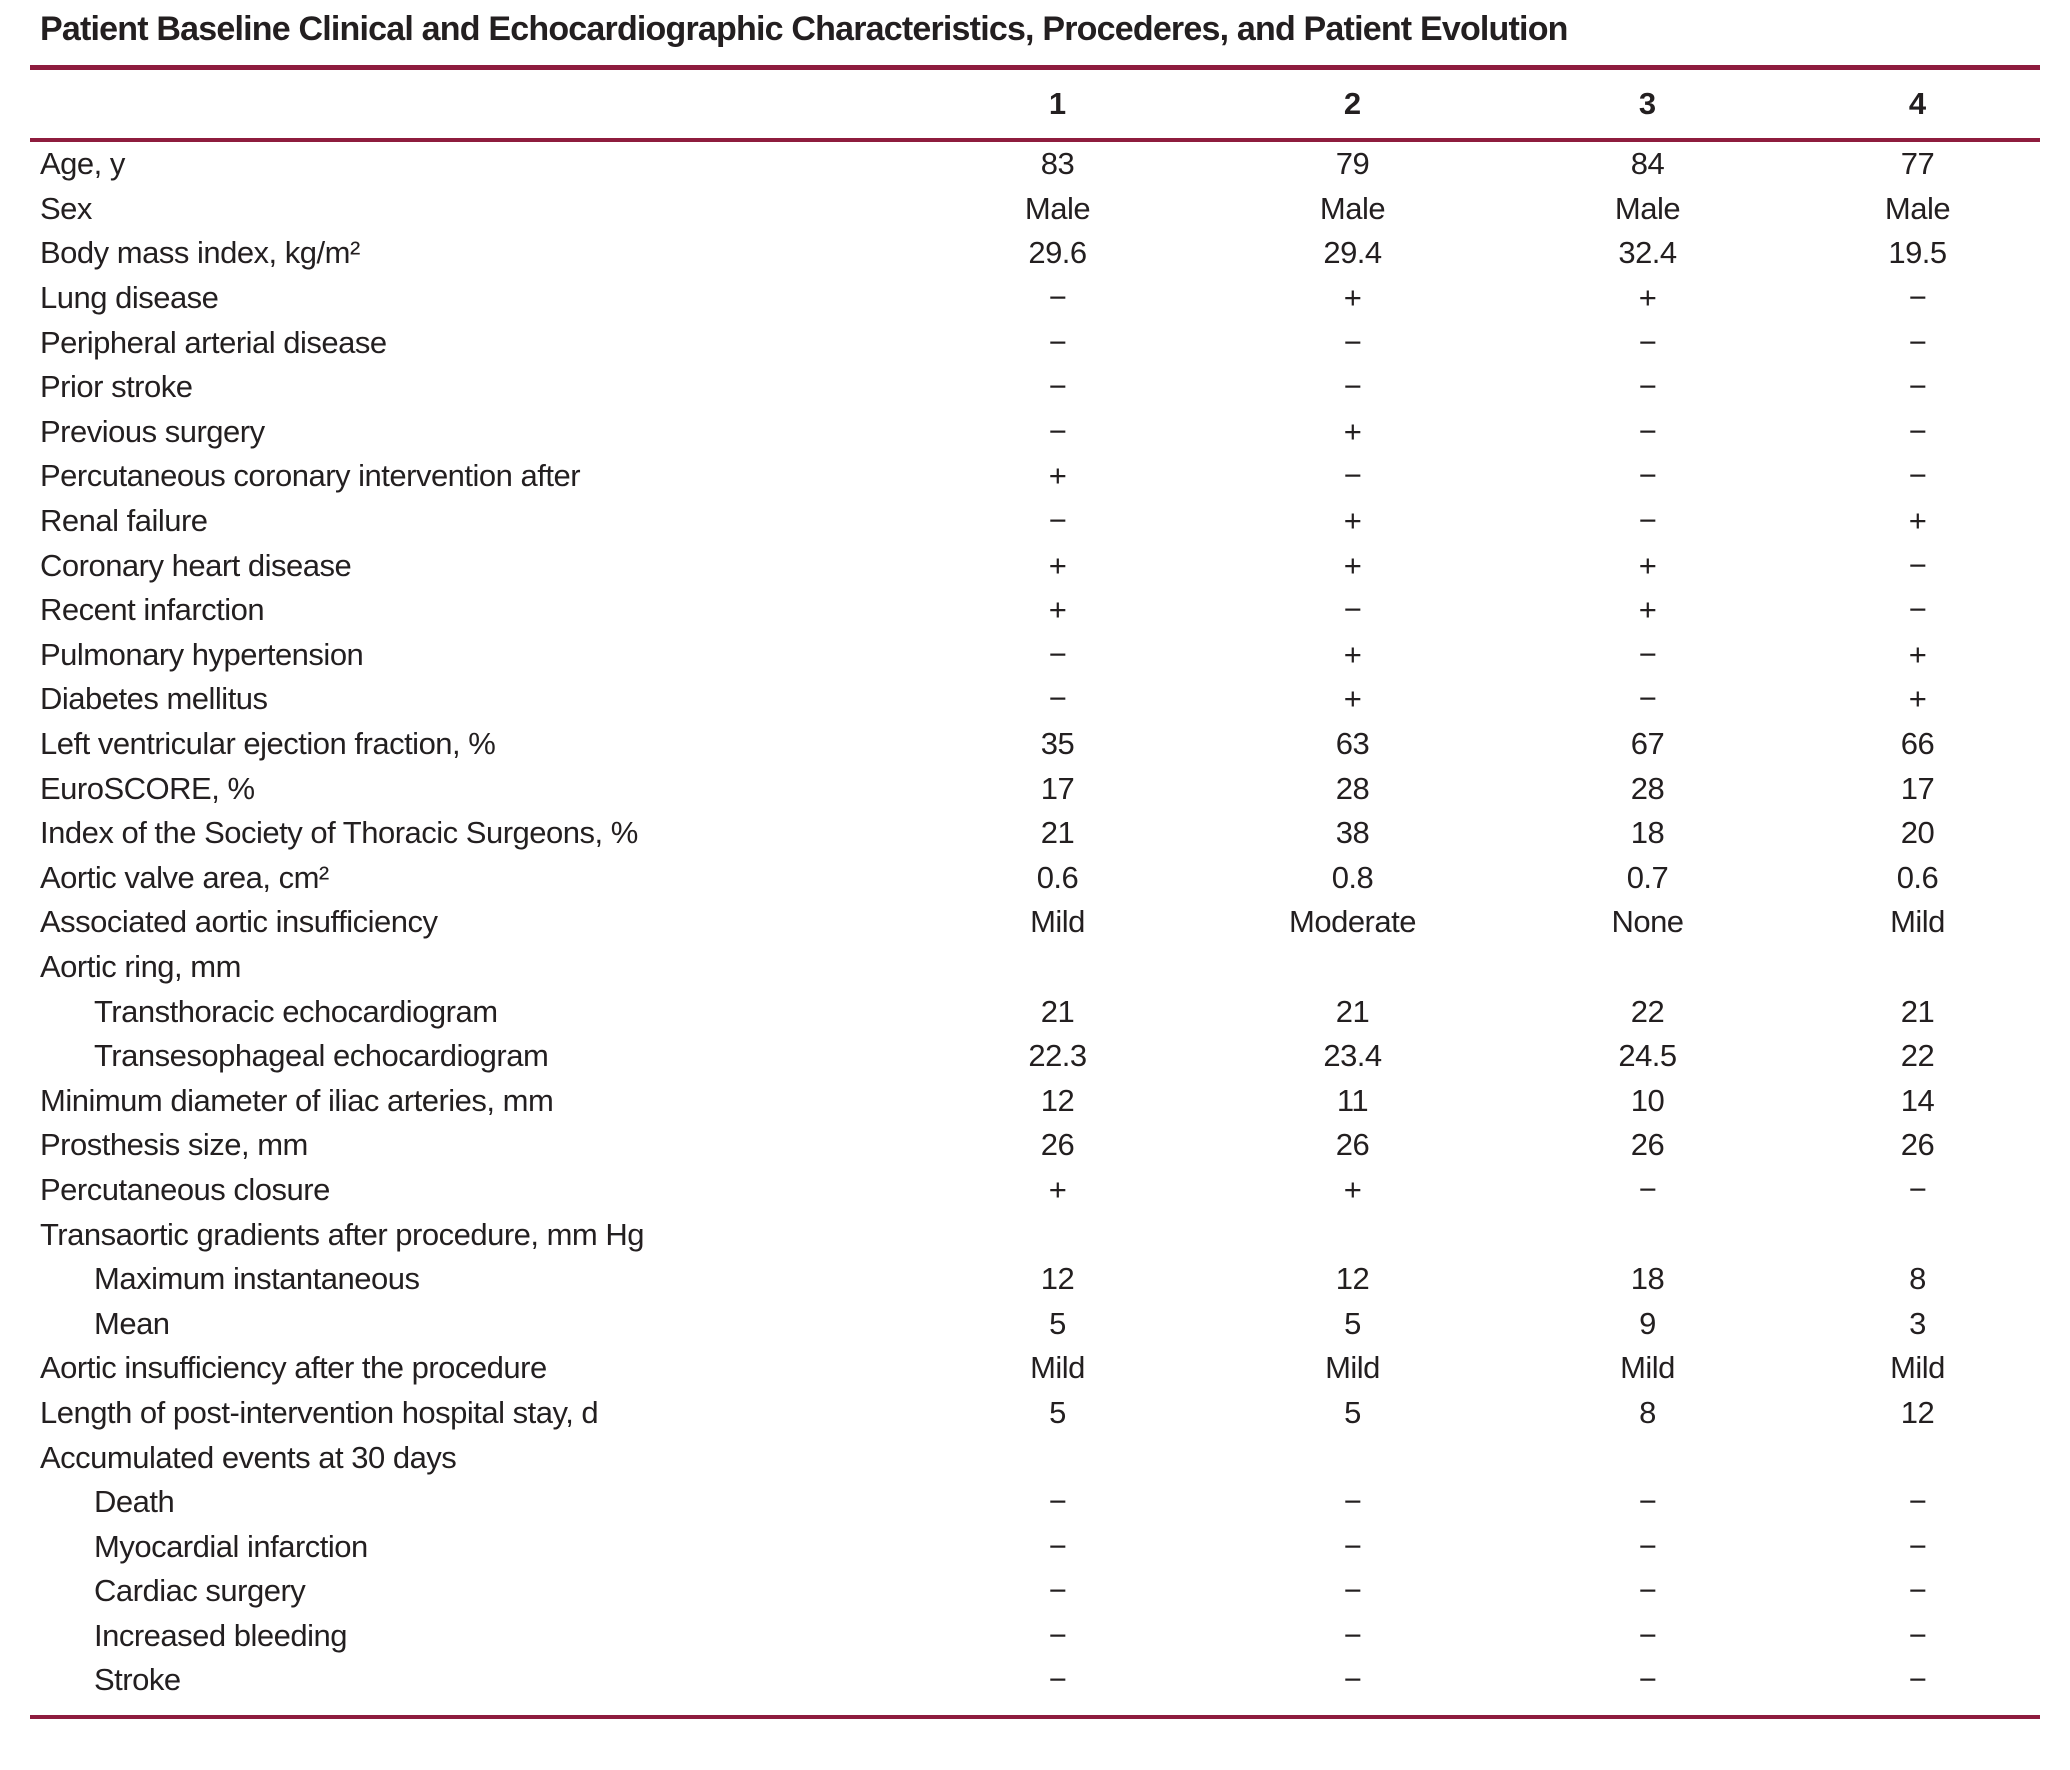 This screenshot has width=2070, height=1770. Describe the element at coordinates (321, 1056) in the screenshot. I see `row-label: Transesophageal echocardiogram` at that location.